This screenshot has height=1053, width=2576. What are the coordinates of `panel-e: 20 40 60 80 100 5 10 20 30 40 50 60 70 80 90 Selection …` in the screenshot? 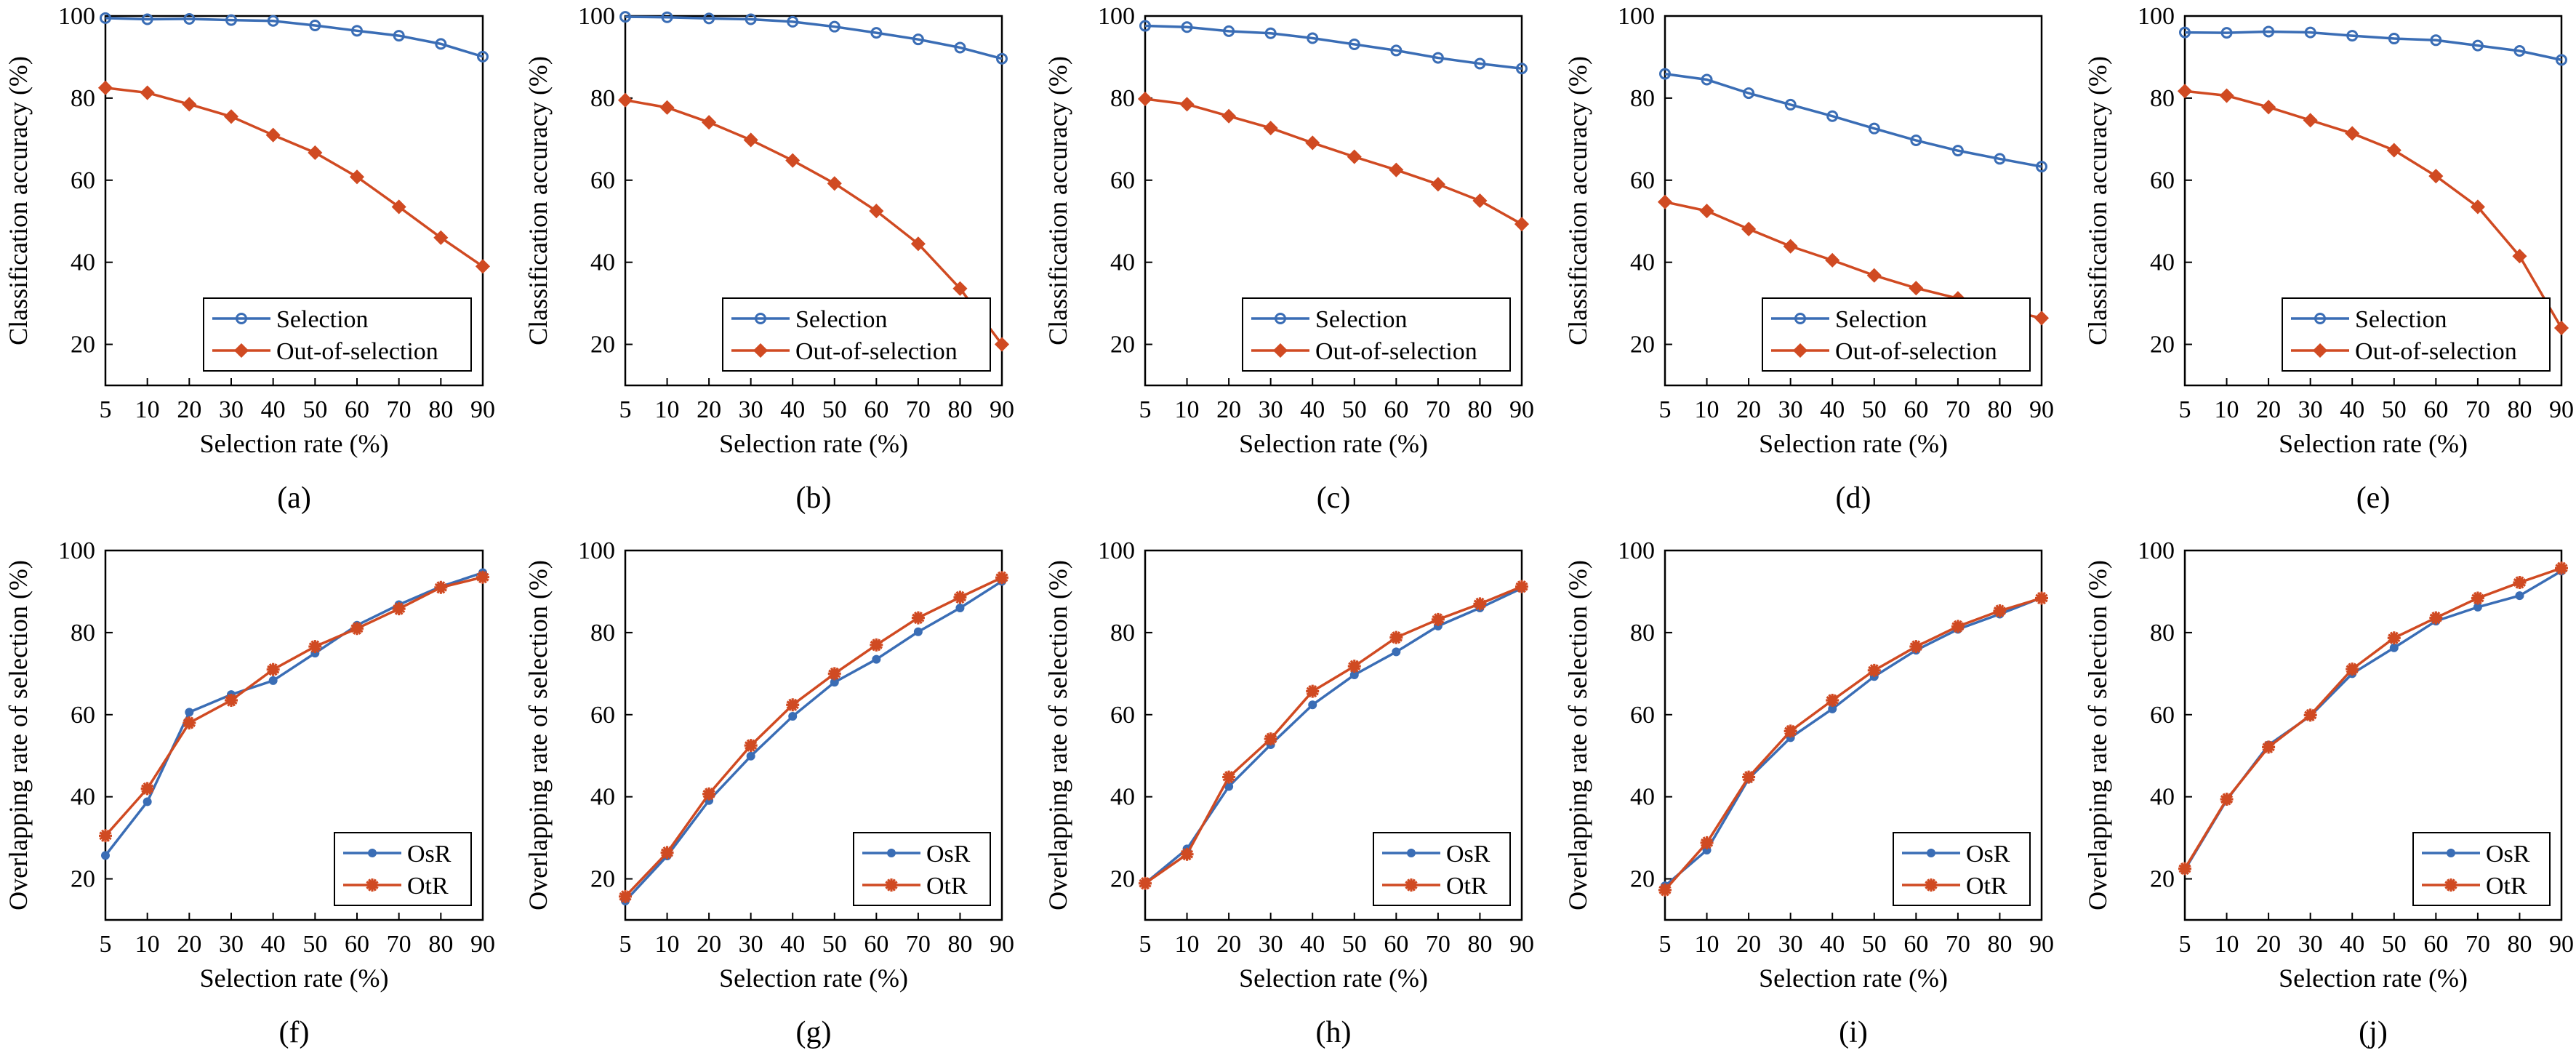 It's located at (2328, 259).